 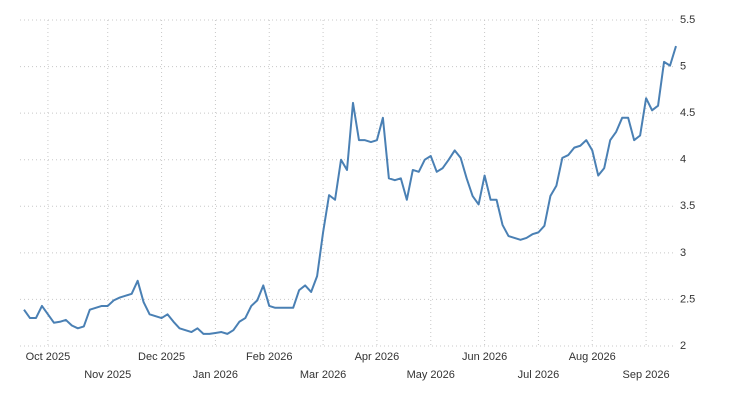 I want to click on y-tick-label: 3, so click(x=683, y=253).